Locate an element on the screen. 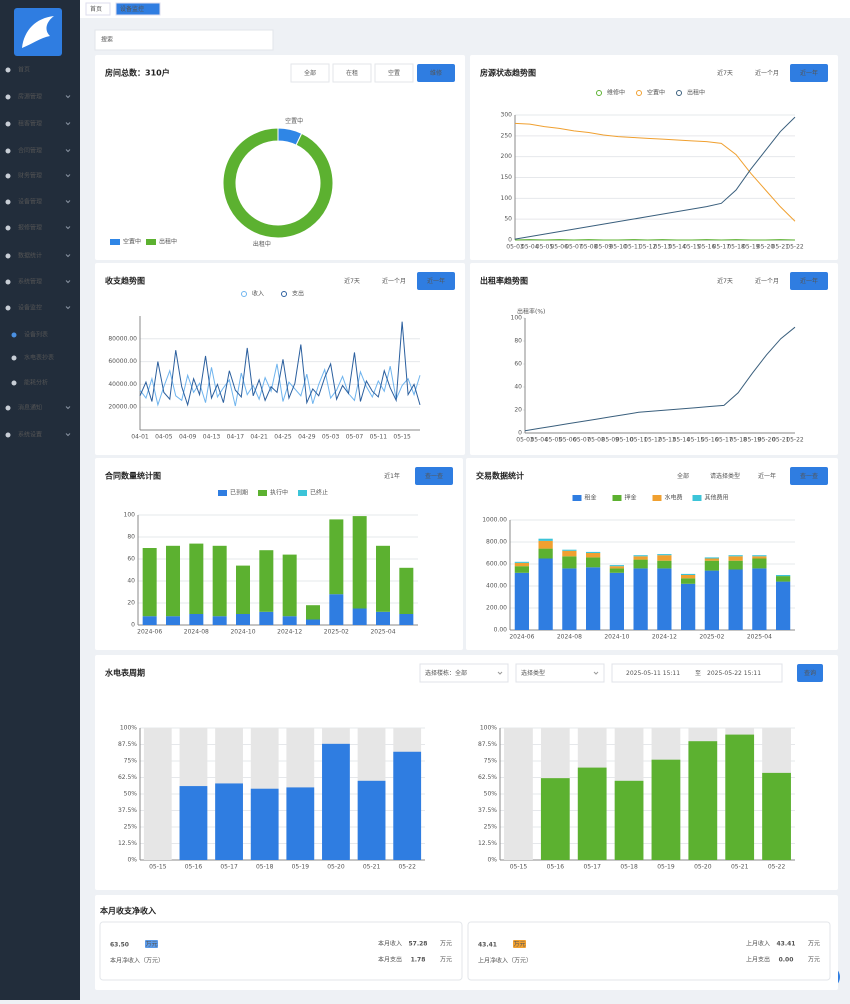  x-tick-label: 05-03 is located at coordinates (331, 437).